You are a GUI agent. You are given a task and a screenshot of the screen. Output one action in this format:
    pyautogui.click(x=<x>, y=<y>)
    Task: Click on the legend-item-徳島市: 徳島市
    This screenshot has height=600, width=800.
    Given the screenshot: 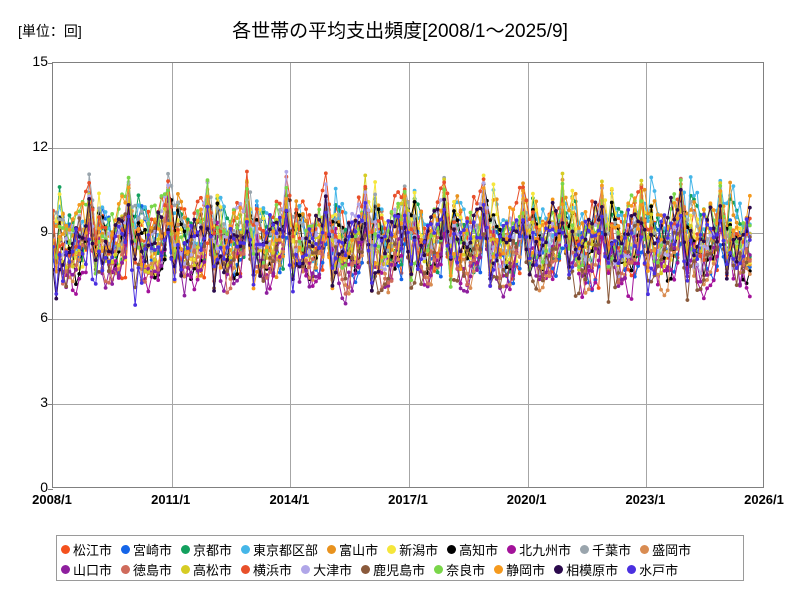 What is the action you would take?
    pyautogui.click(x=146, y=569)
    